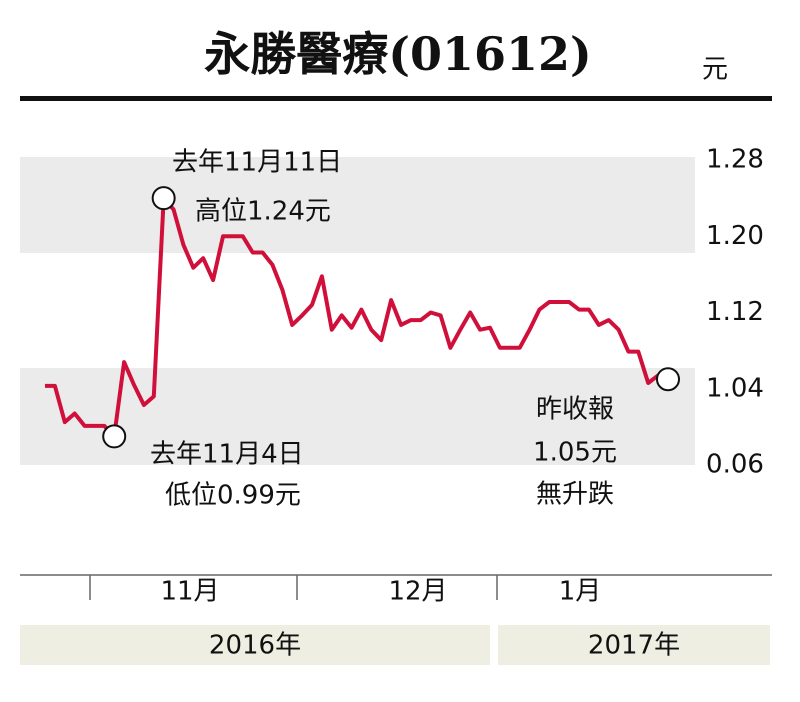  What do you see at coordinates (575, 410) in the screenshot?
I see `annotation: 昨收報` at bounding box center [575, 410].